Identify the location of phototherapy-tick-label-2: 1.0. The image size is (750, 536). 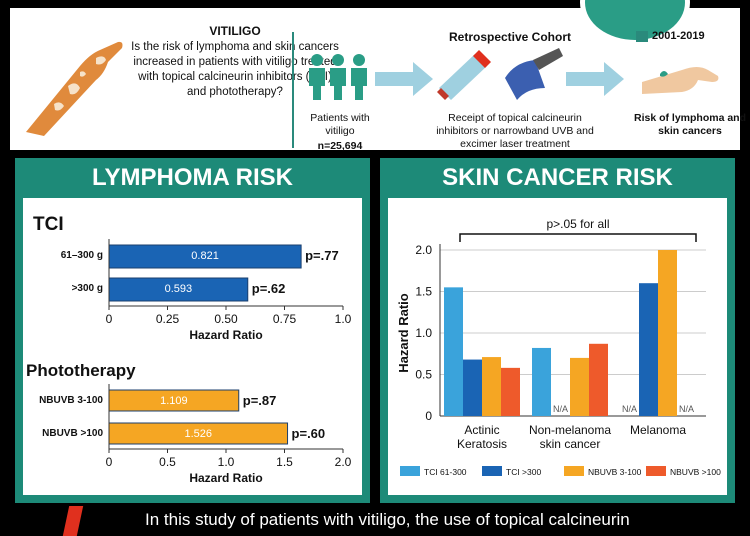
(226, 462).